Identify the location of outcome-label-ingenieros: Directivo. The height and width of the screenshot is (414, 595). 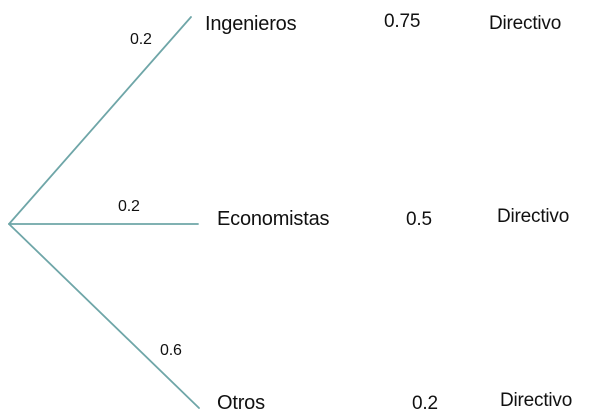
(525, 23).